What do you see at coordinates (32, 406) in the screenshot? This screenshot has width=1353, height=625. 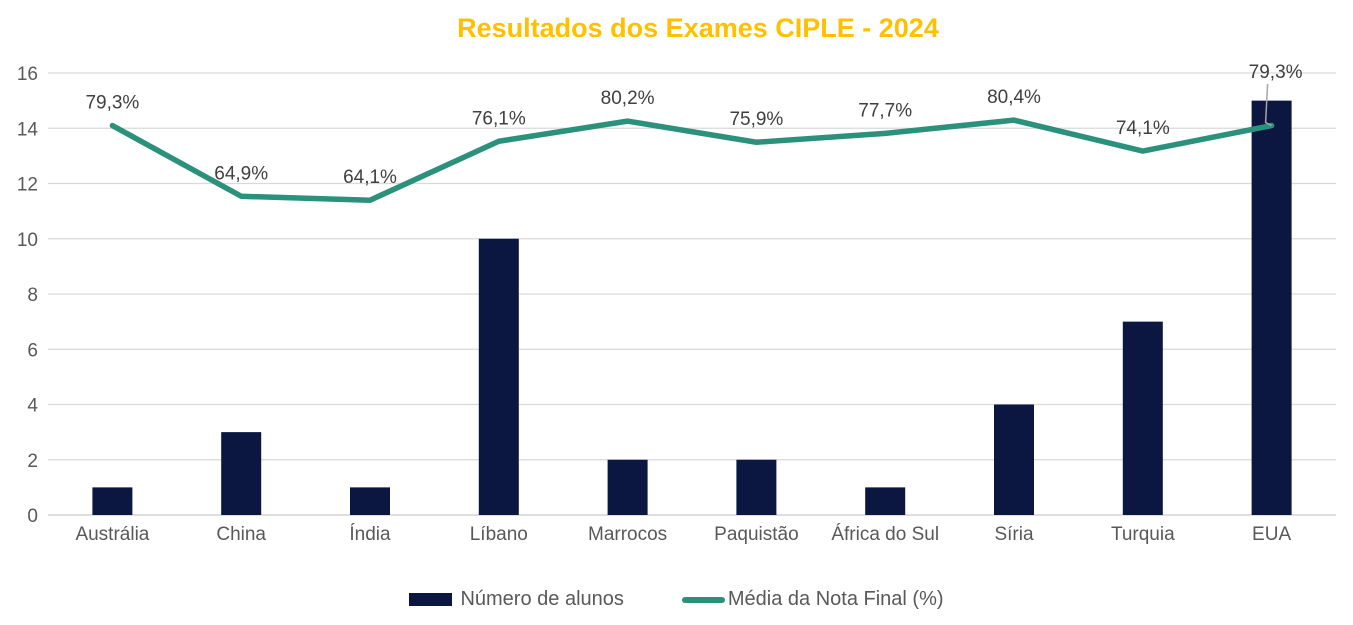 I see `y-tick-4: 4` at bounding box center [32, 406].